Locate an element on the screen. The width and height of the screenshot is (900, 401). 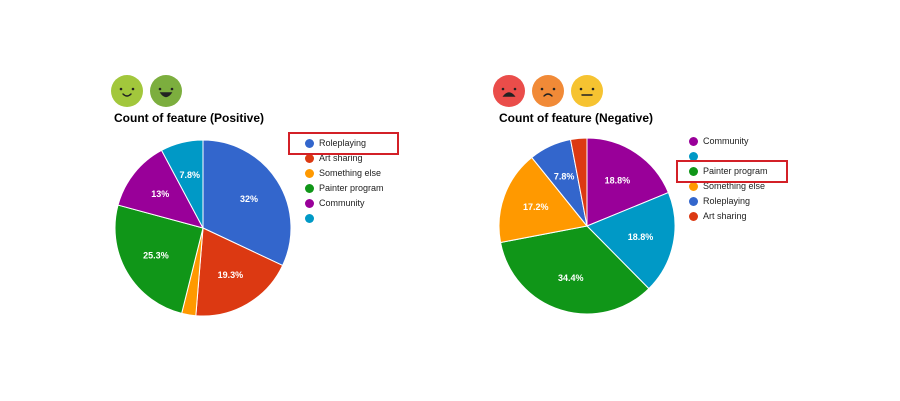
negative-legend-label-5: Art sharing is located at coordinates (725, 216).